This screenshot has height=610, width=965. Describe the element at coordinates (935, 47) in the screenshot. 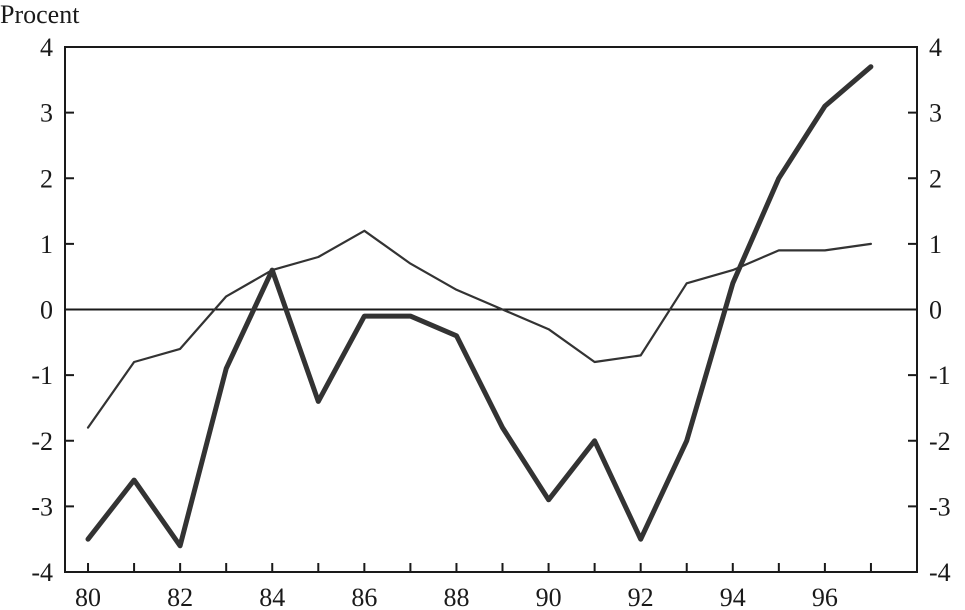

I see `y-tick-label-right: 4` at that location.